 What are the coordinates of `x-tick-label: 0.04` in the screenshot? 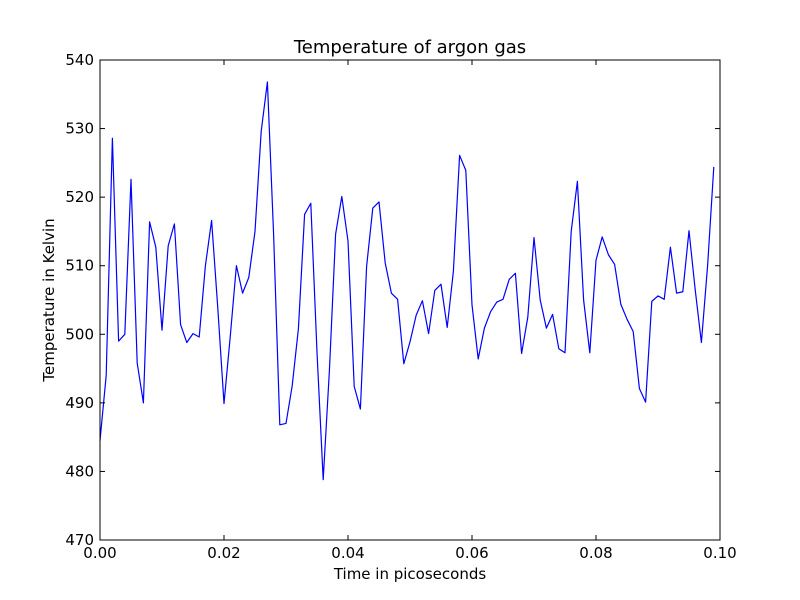 It's located at (347, 553).